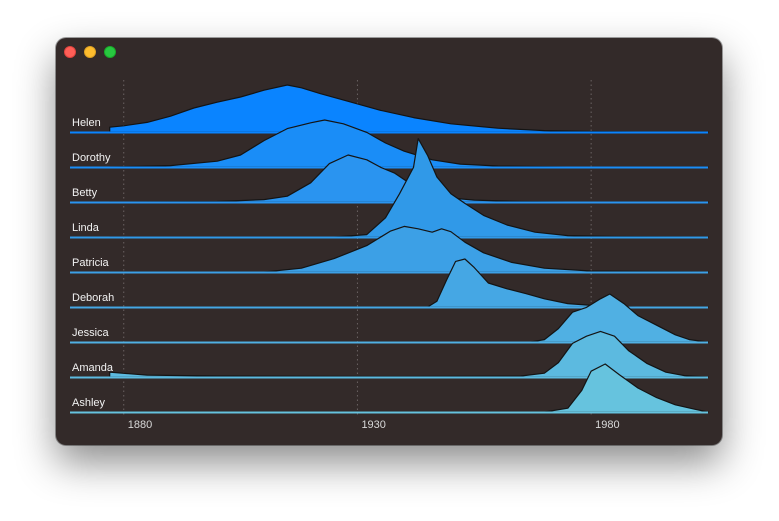  What do you see at coordinates (110, 52) in the screenshot?
I see `zoom-window-button` at bounding box center [110, 52].